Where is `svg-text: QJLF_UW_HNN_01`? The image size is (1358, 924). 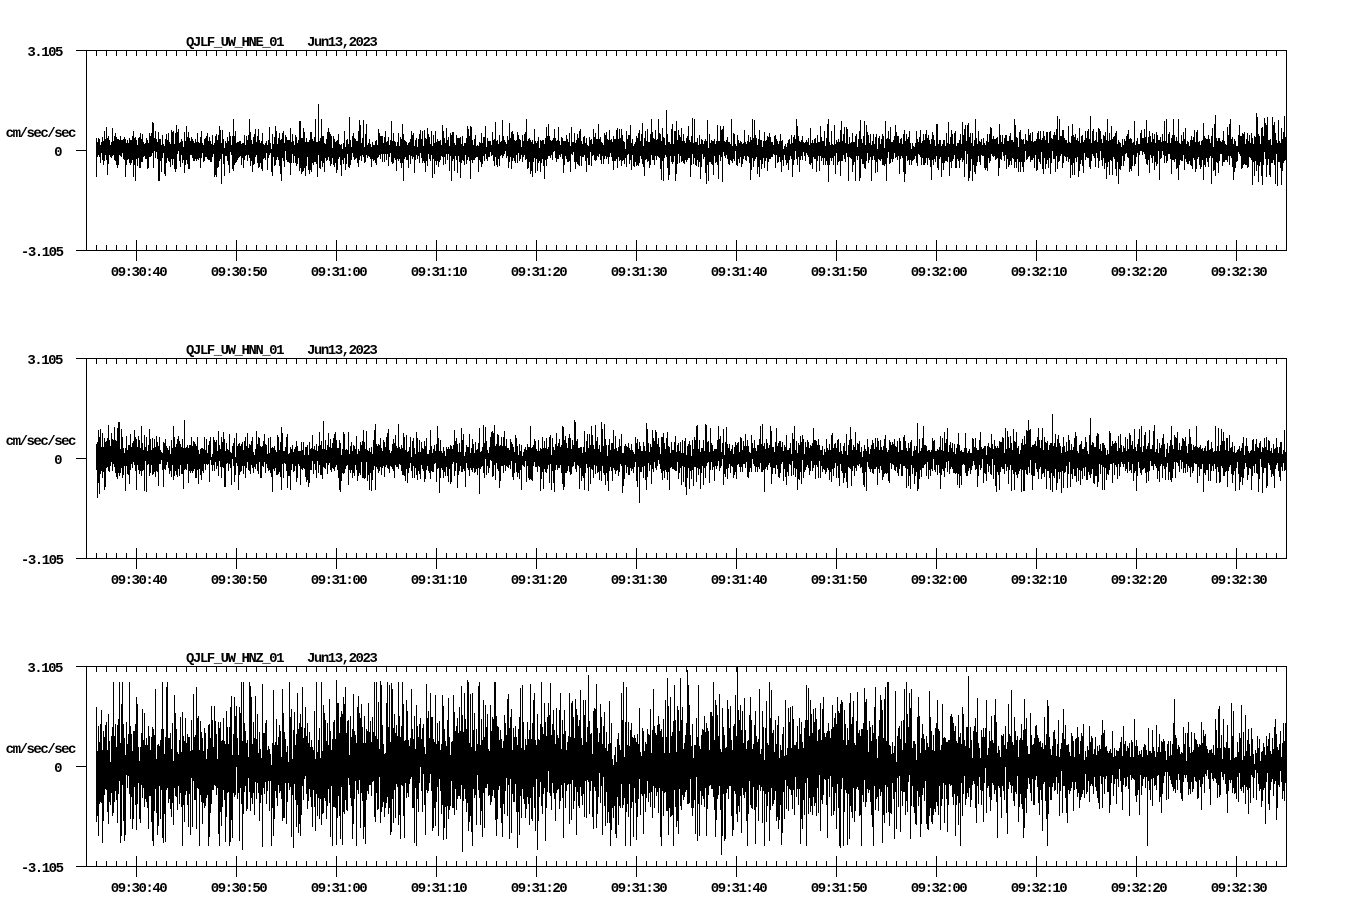
svg-text: QJLF_UW_HNN_01 is located at coordinates (235, 351).